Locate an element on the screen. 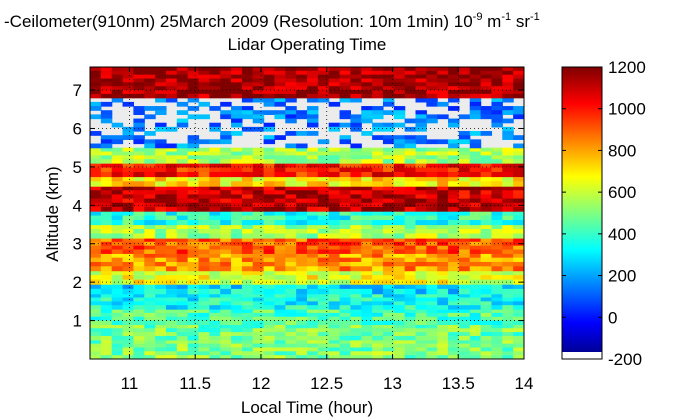 The height and width of the screenshot is (420, 700). x-tick-label: 11 is located at coordinates (130, 383).